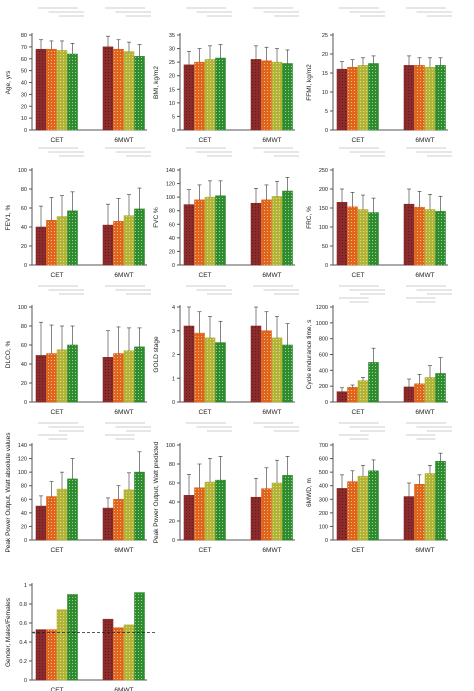 The image size is (474, 691). What do you see at coordinates (226, 350) in the screenshot?
I see `chart-panel-7: 0 1 2 3 4 GOLD stage CET 6MWT` at bounding box center [226, 350].